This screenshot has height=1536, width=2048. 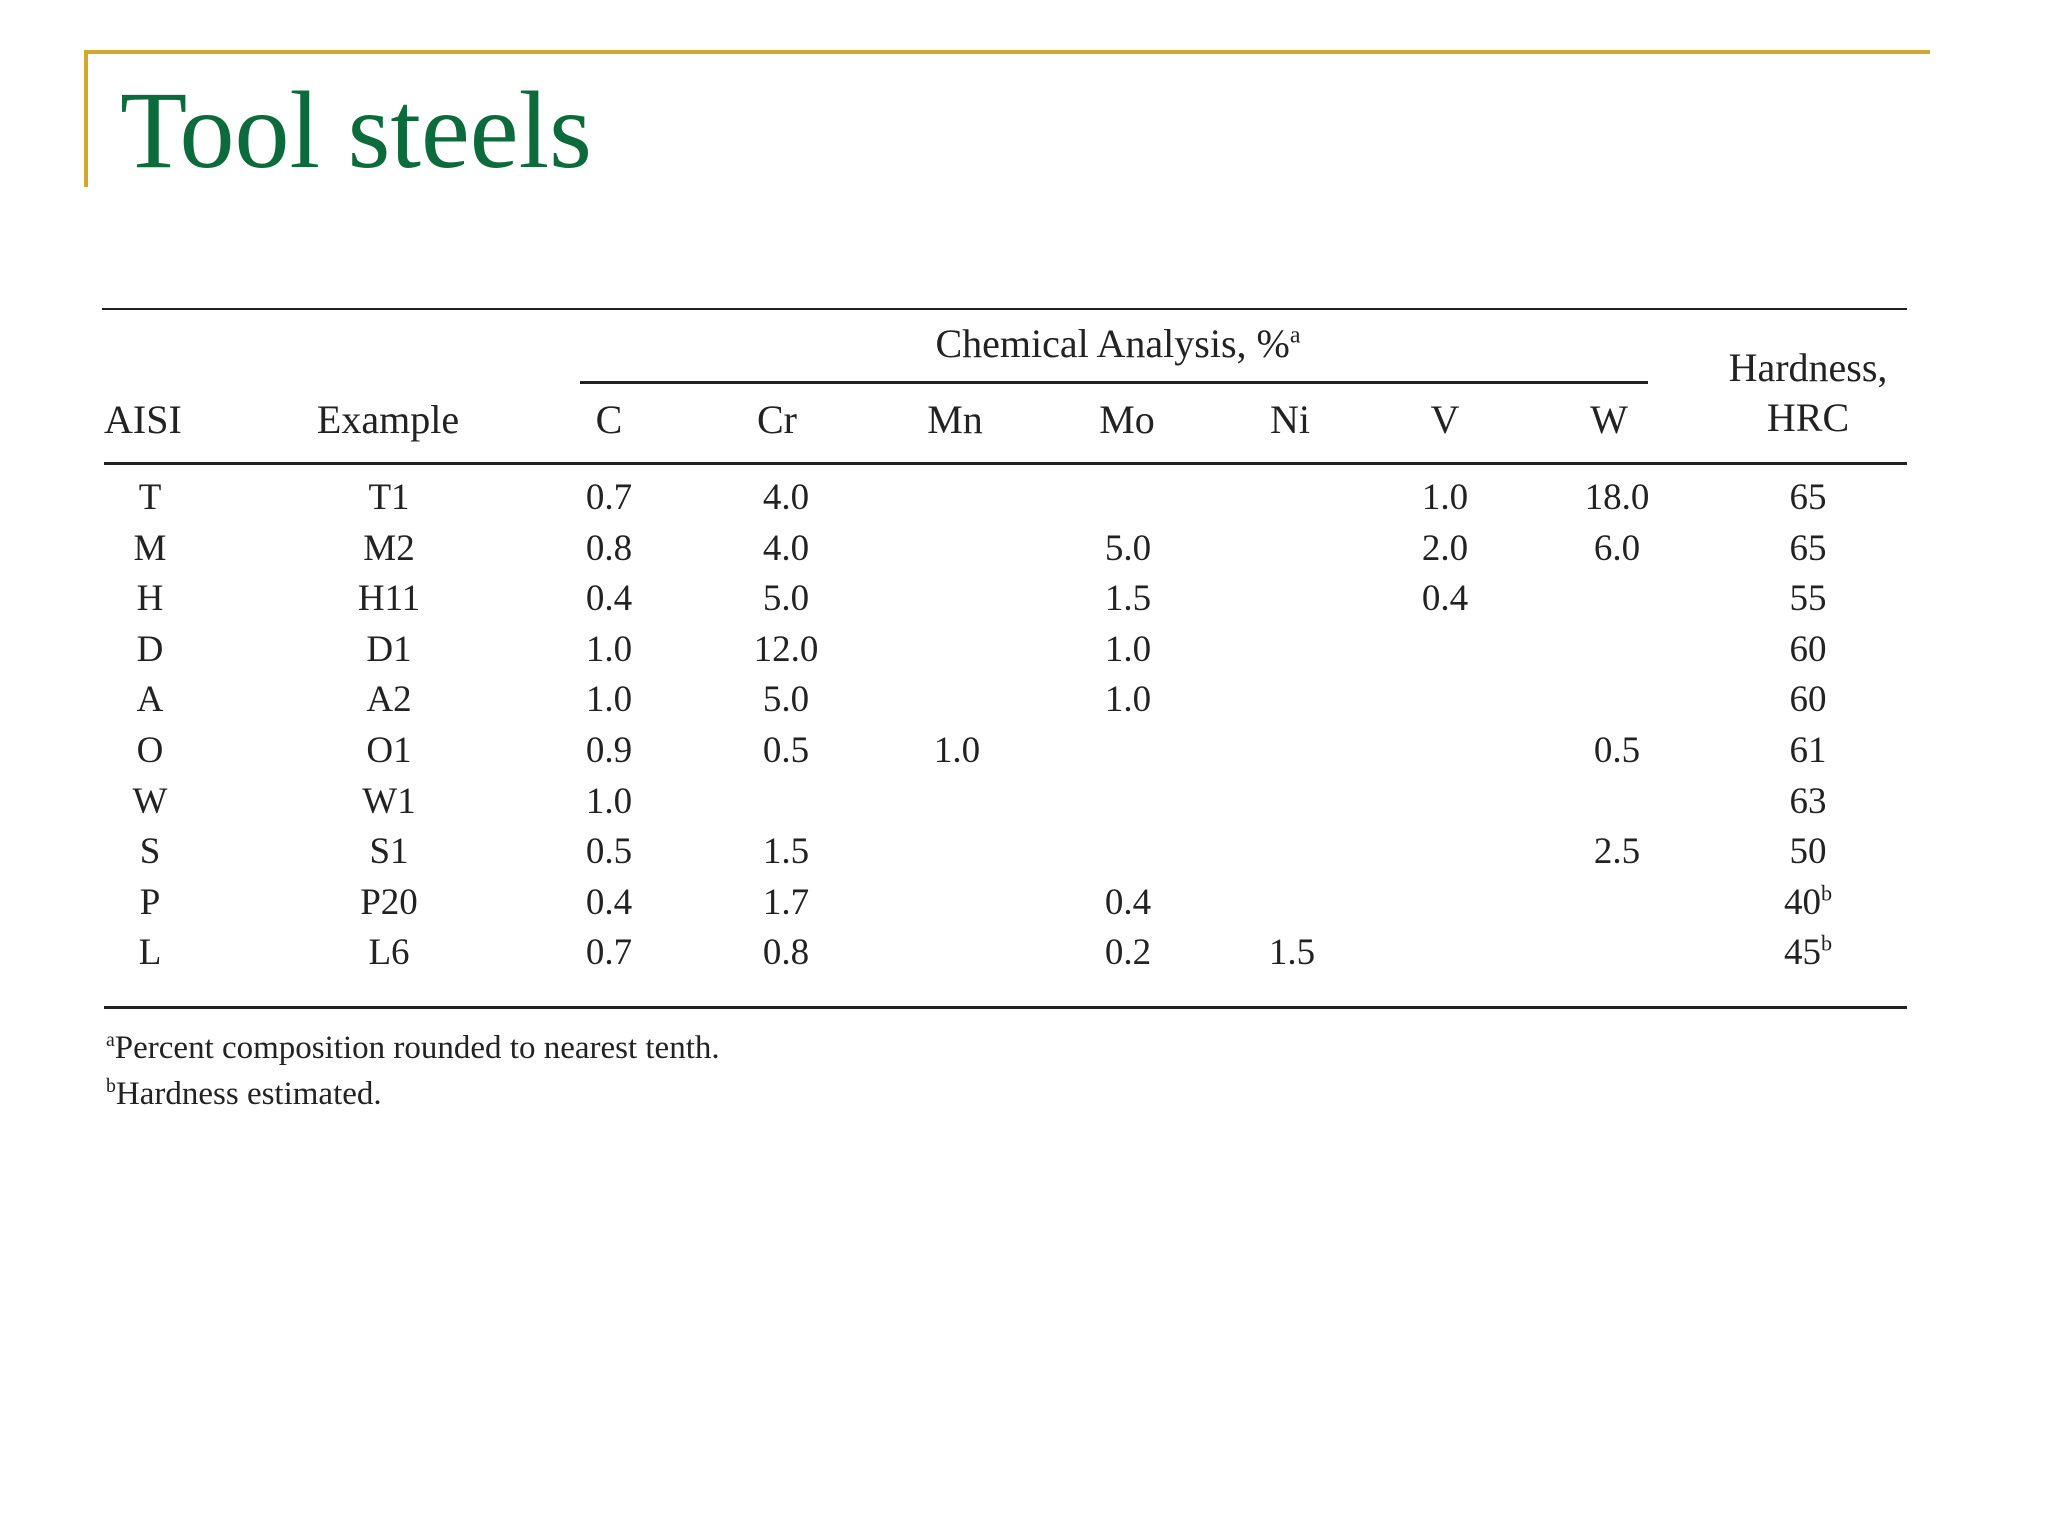 I want to click on cell-example-value: M2, so click(x=389, y=548).